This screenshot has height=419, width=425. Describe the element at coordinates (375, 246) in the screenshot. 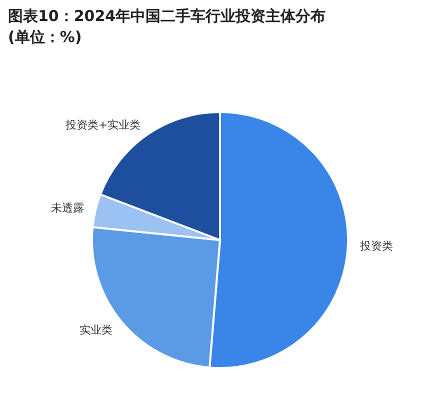

I see `slice-label: 投资类` at that location.